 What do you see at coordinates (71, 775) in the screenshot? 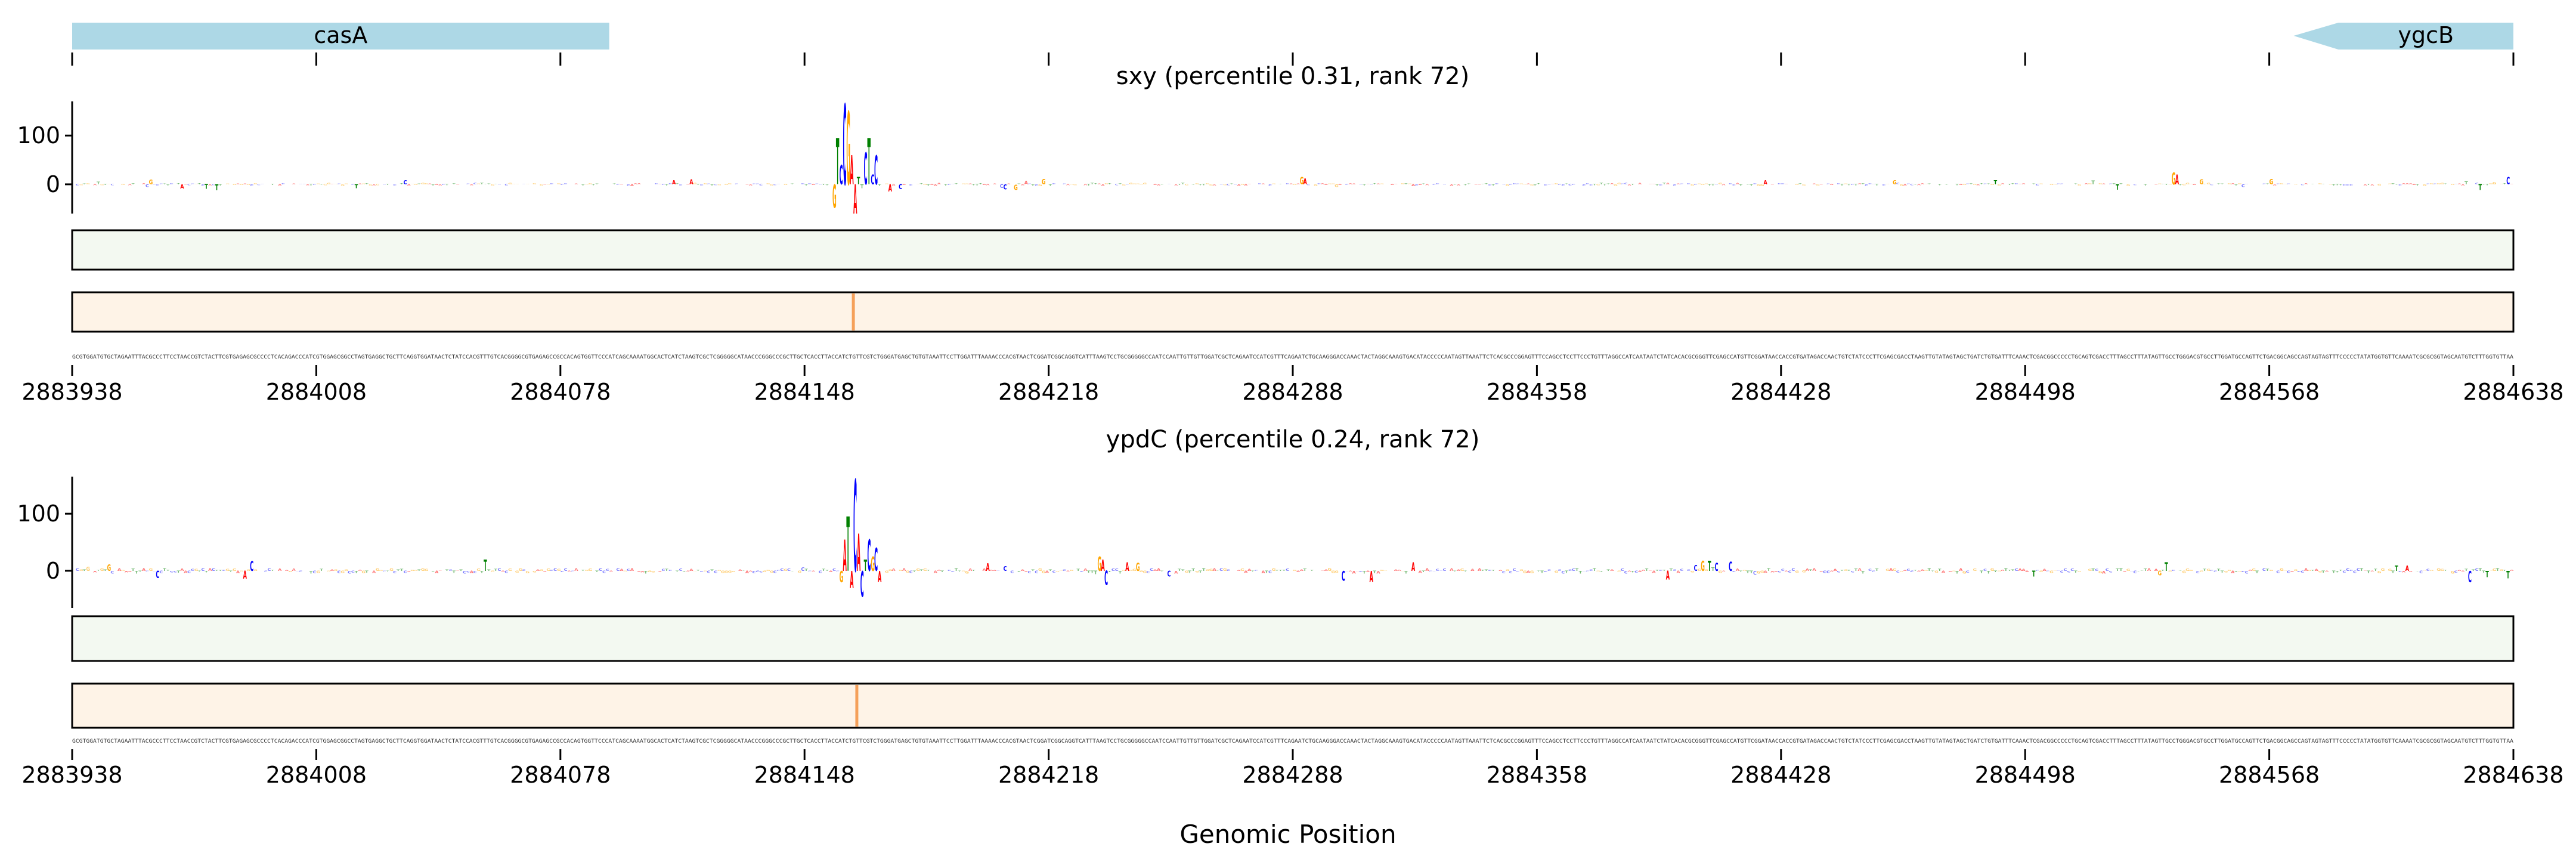
I see `x-tick-label: 2883938` at bounding box center [71, 775].